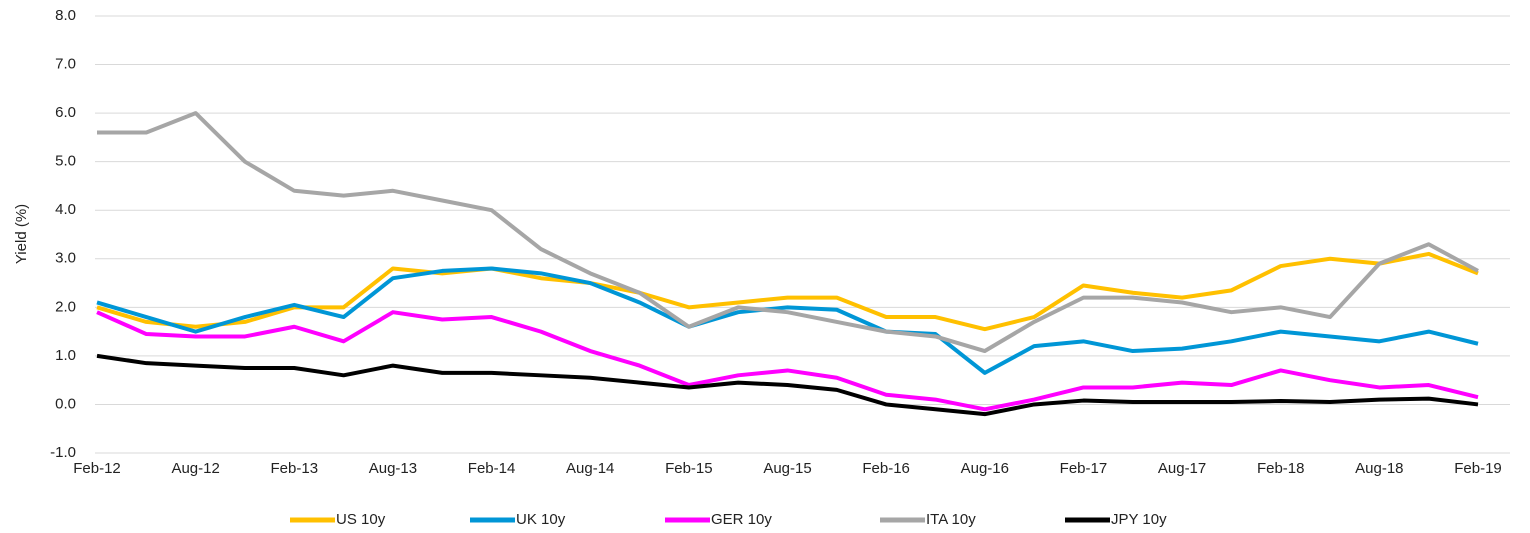  I want to click on y-tick-label: 8.0, so click(65, 15).